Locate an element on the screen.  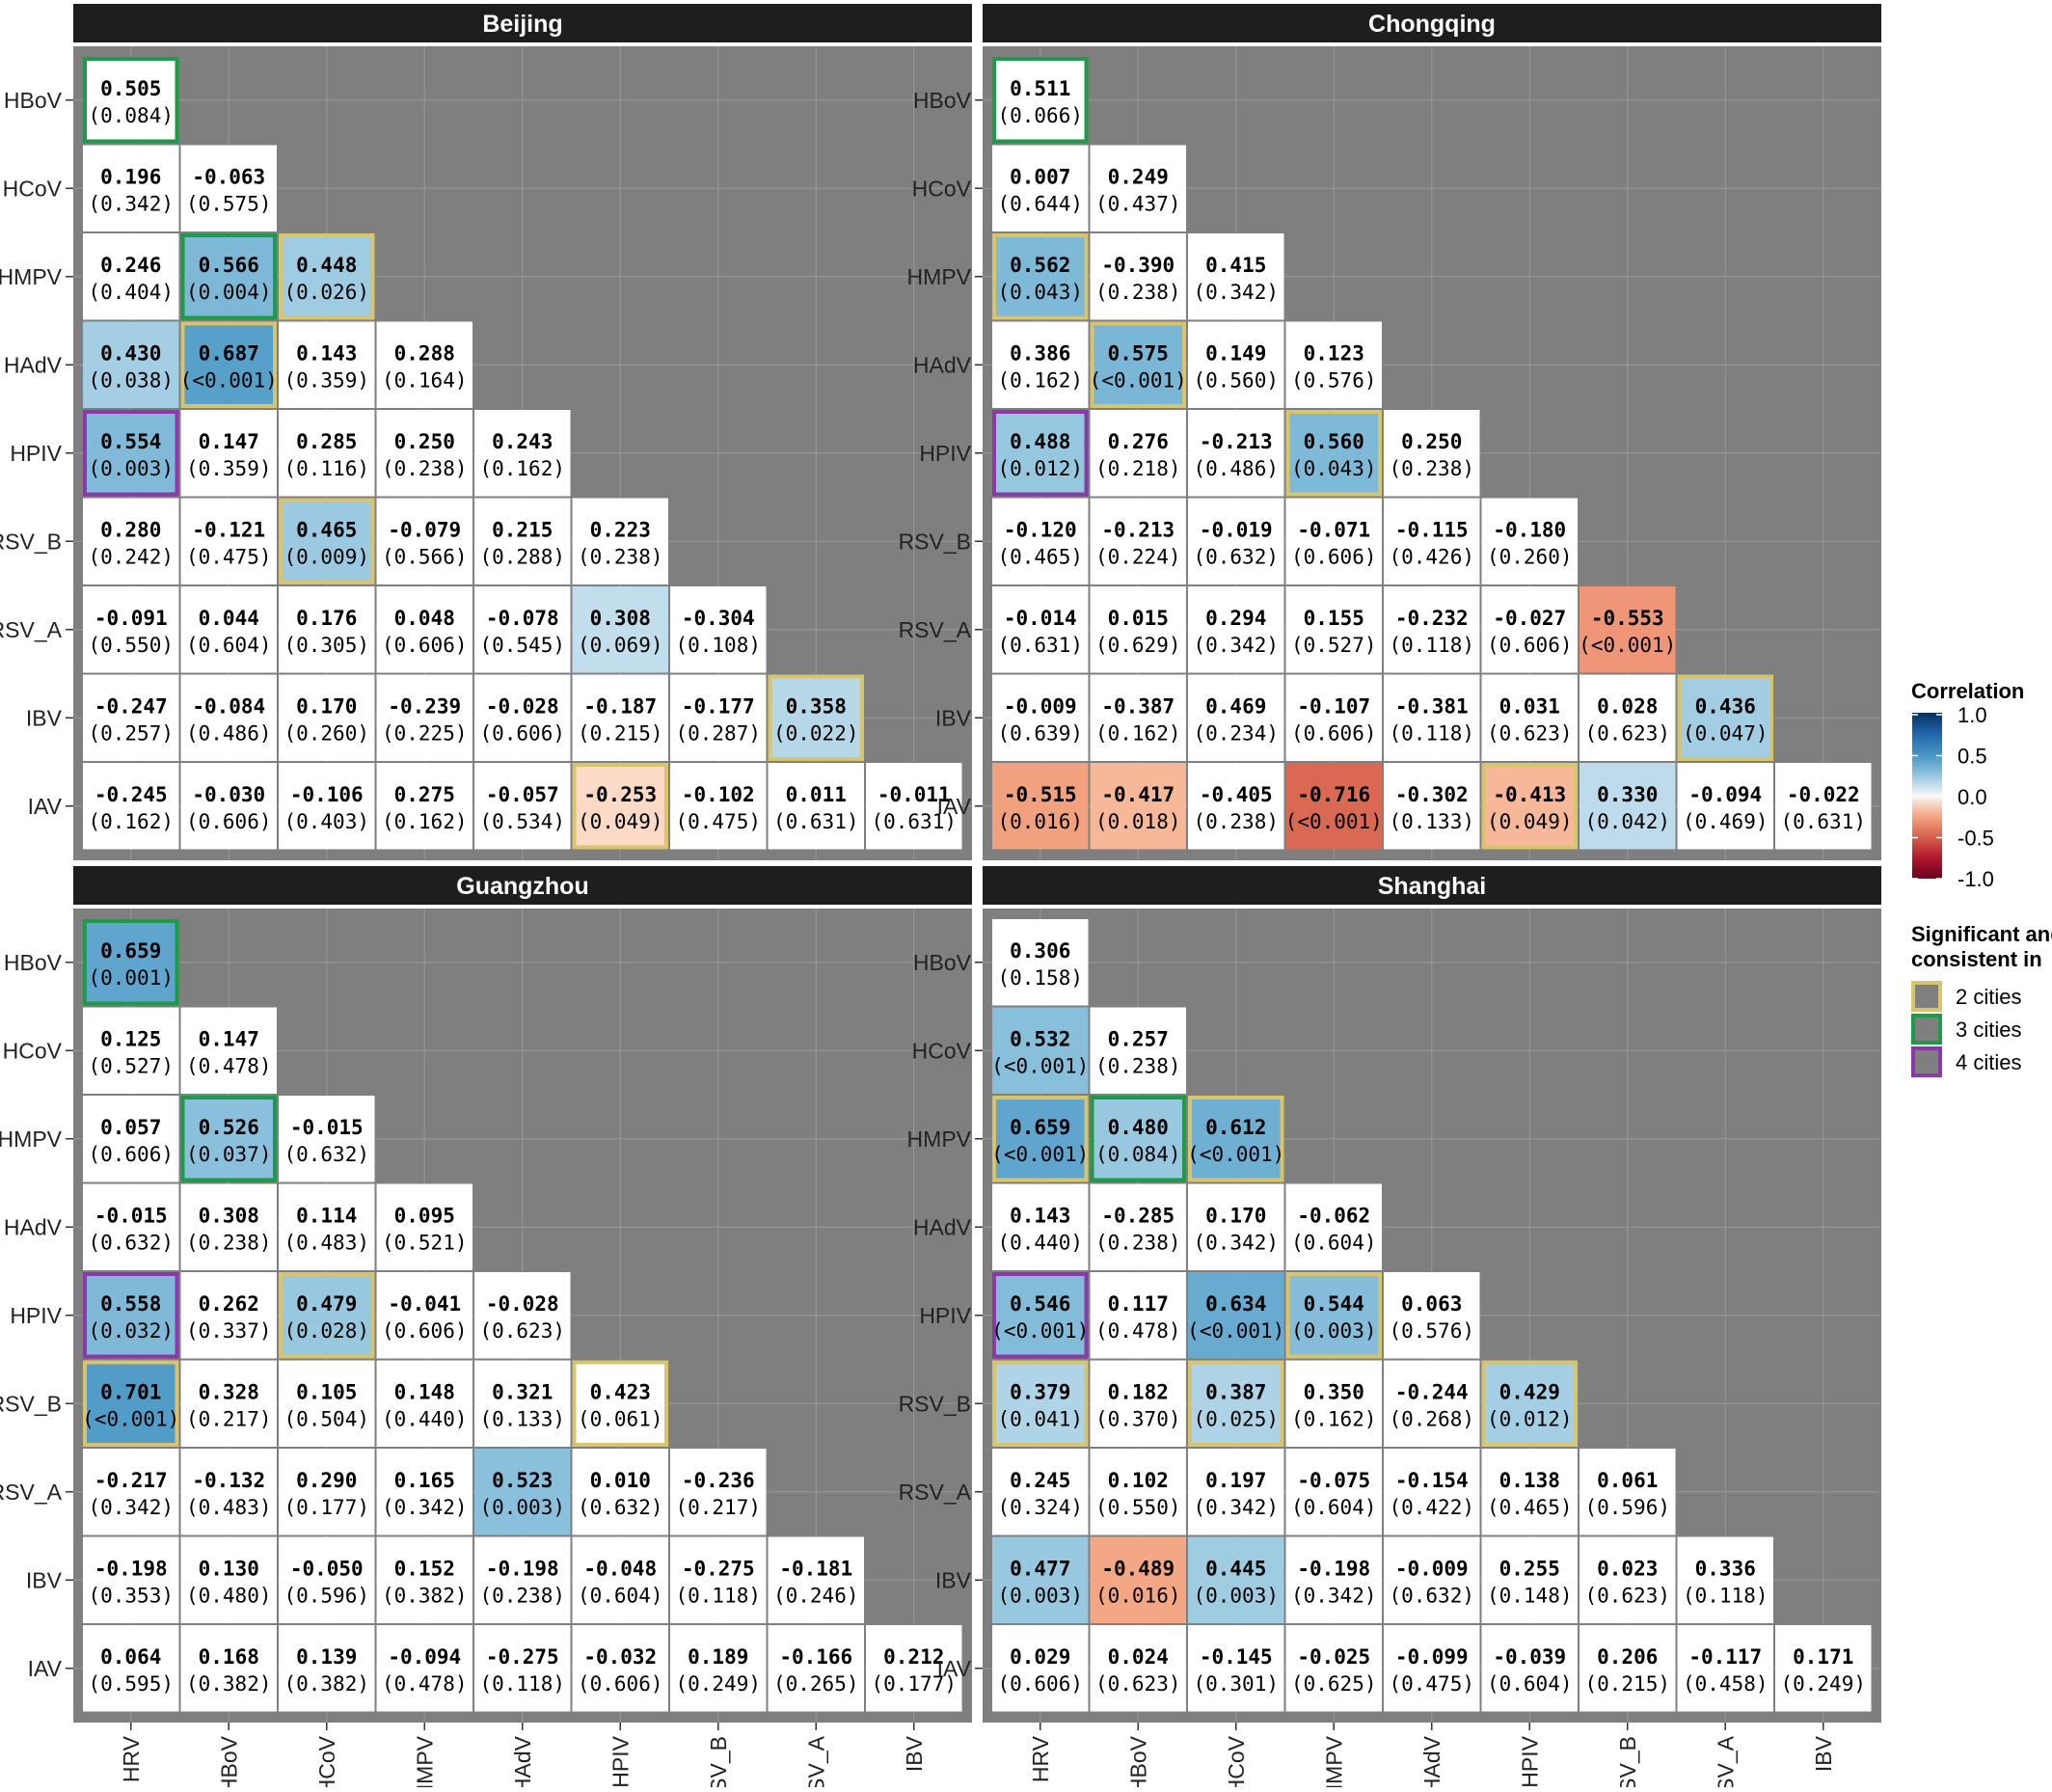
heatmap-cell: 0.429 (0.012) is located at coordinates (1529, 1403).